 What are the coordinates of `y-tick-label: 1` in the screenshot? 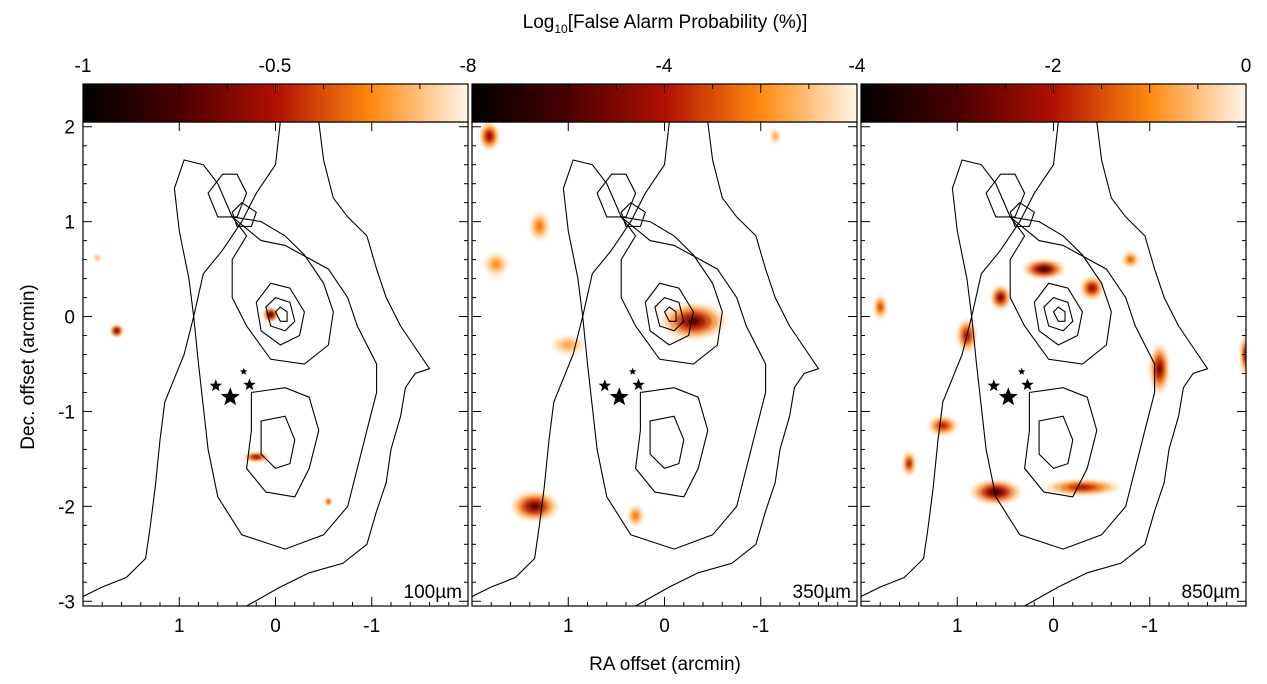 It's located at (69, 223).